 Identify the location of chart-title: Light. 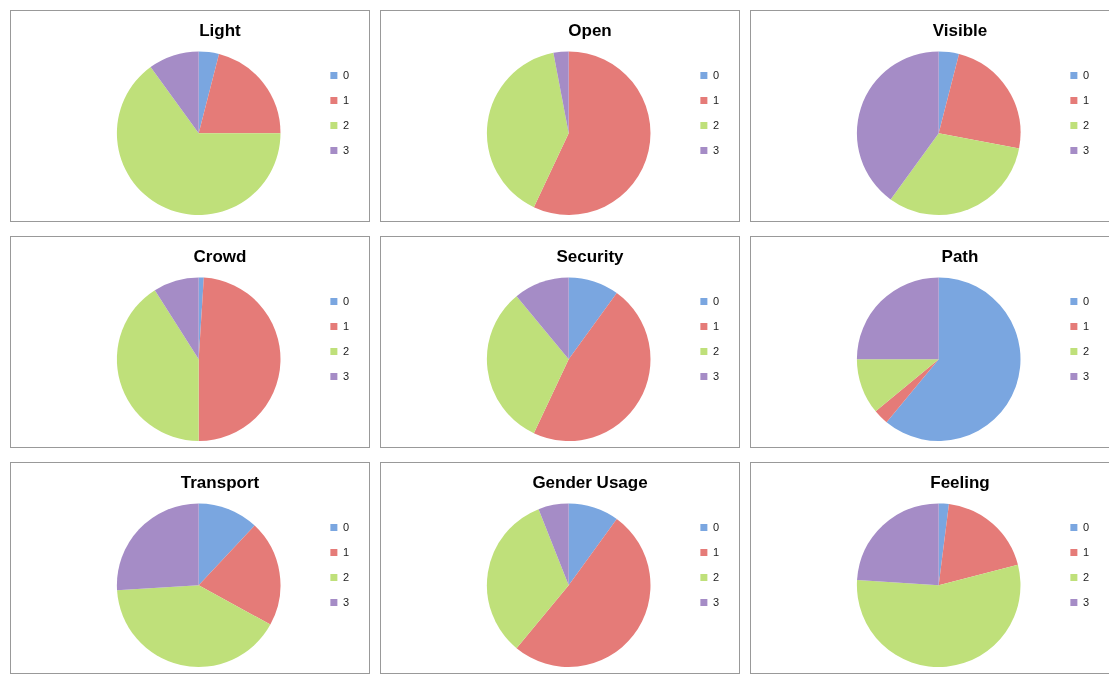
(220, 30).